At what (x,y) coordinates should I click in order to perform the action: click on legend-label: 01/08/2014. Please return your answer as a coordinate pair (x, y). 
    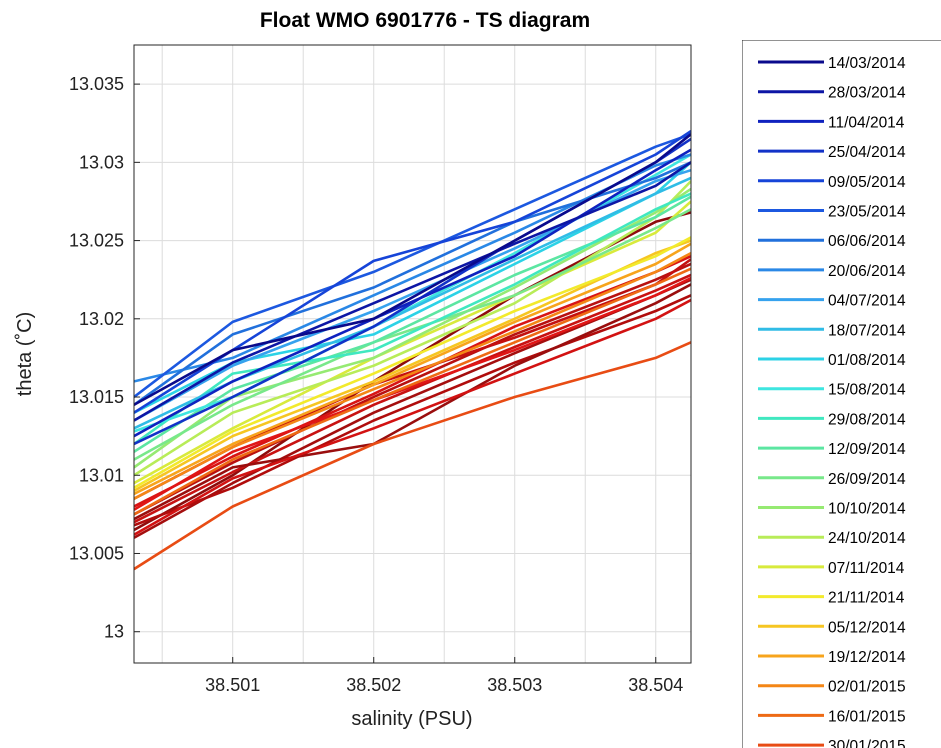
    Looking at the image, I should click on (867, 360).